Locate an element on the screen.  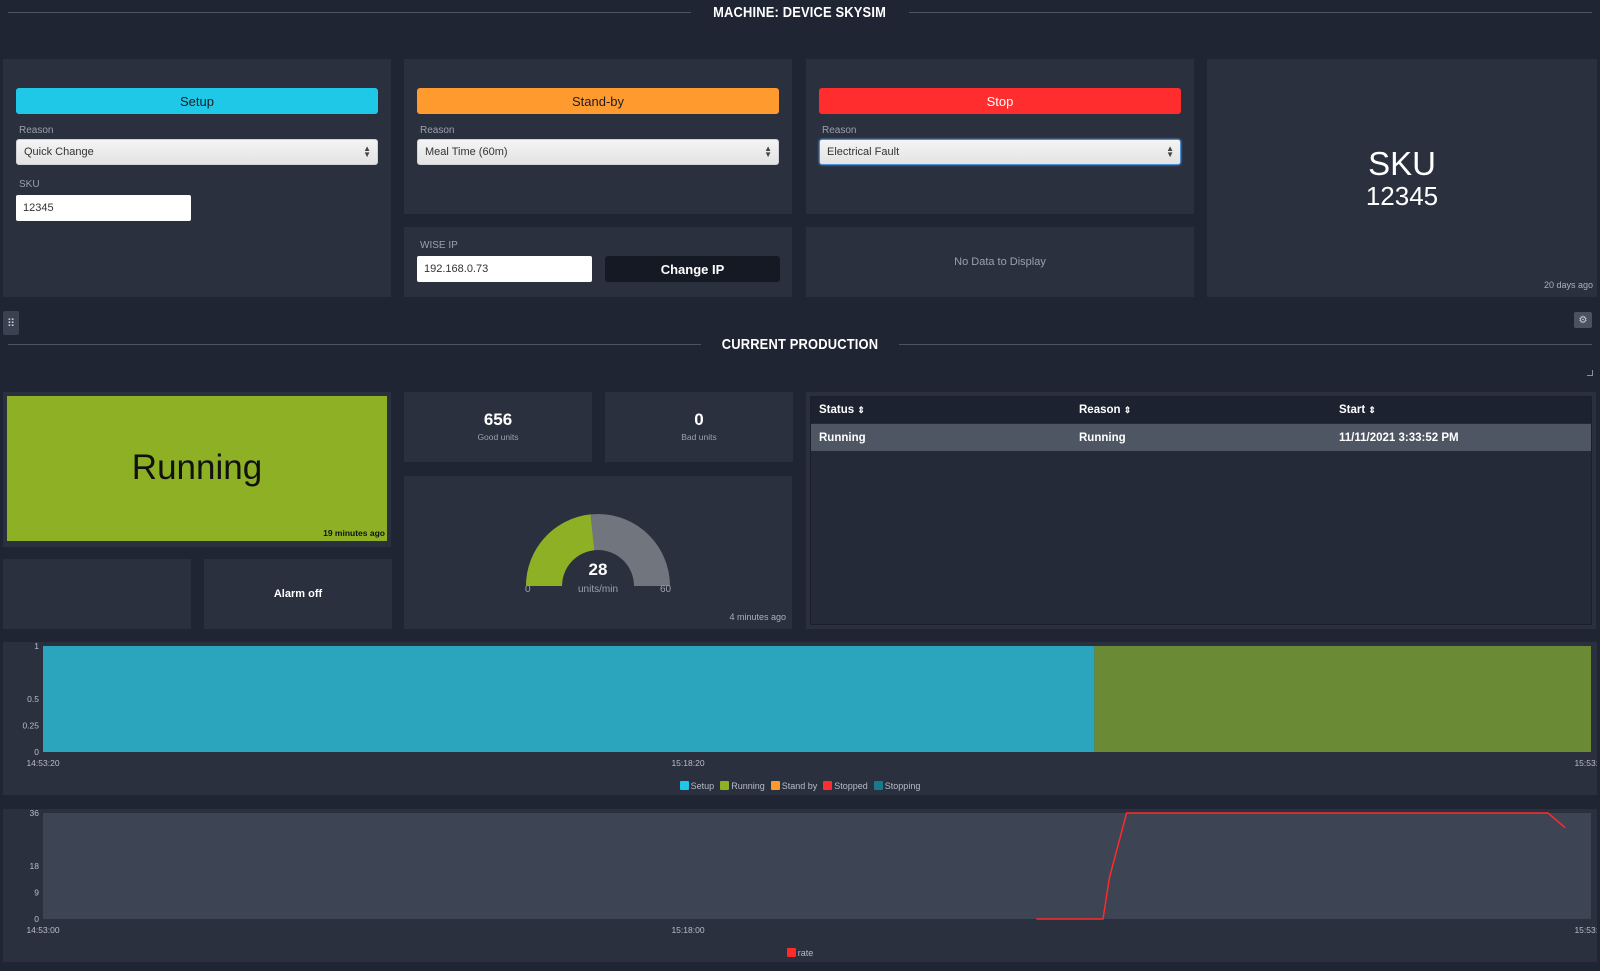
no-data-text: No Data to Display is located at coordinates (1000, 262).